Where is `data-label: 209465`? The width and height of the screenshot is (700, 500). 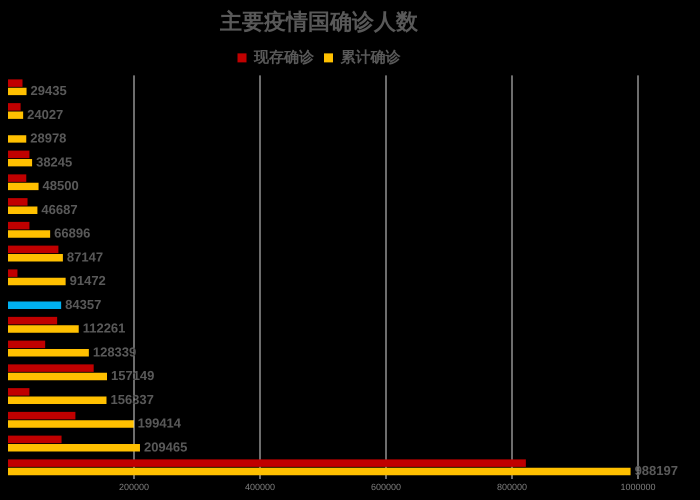
data-label: 209465 is located at coordinates (166, 446).